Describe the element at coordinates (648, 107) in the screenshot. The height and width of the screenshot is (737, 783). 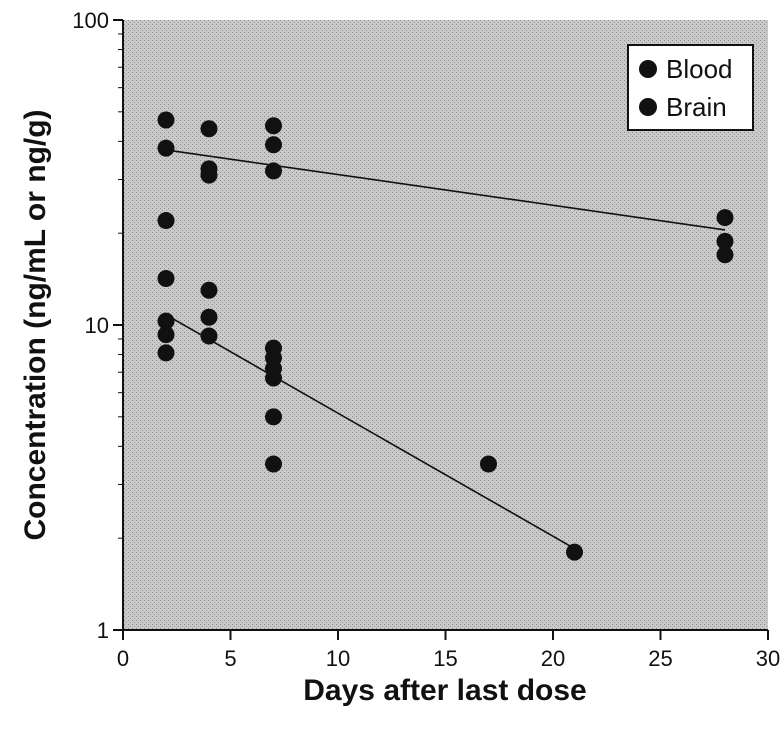
I see `legend-marker-brain` at that location.